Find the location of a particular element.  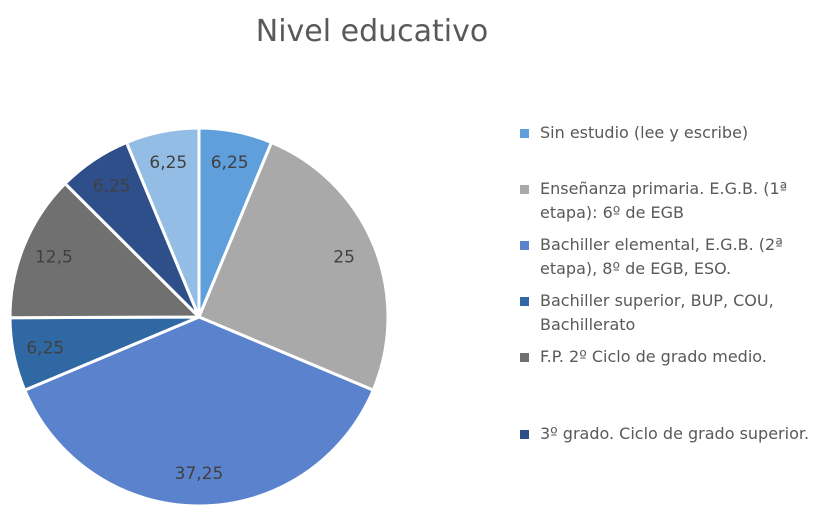

data-label: 25 is located at coordinates (344, 257).